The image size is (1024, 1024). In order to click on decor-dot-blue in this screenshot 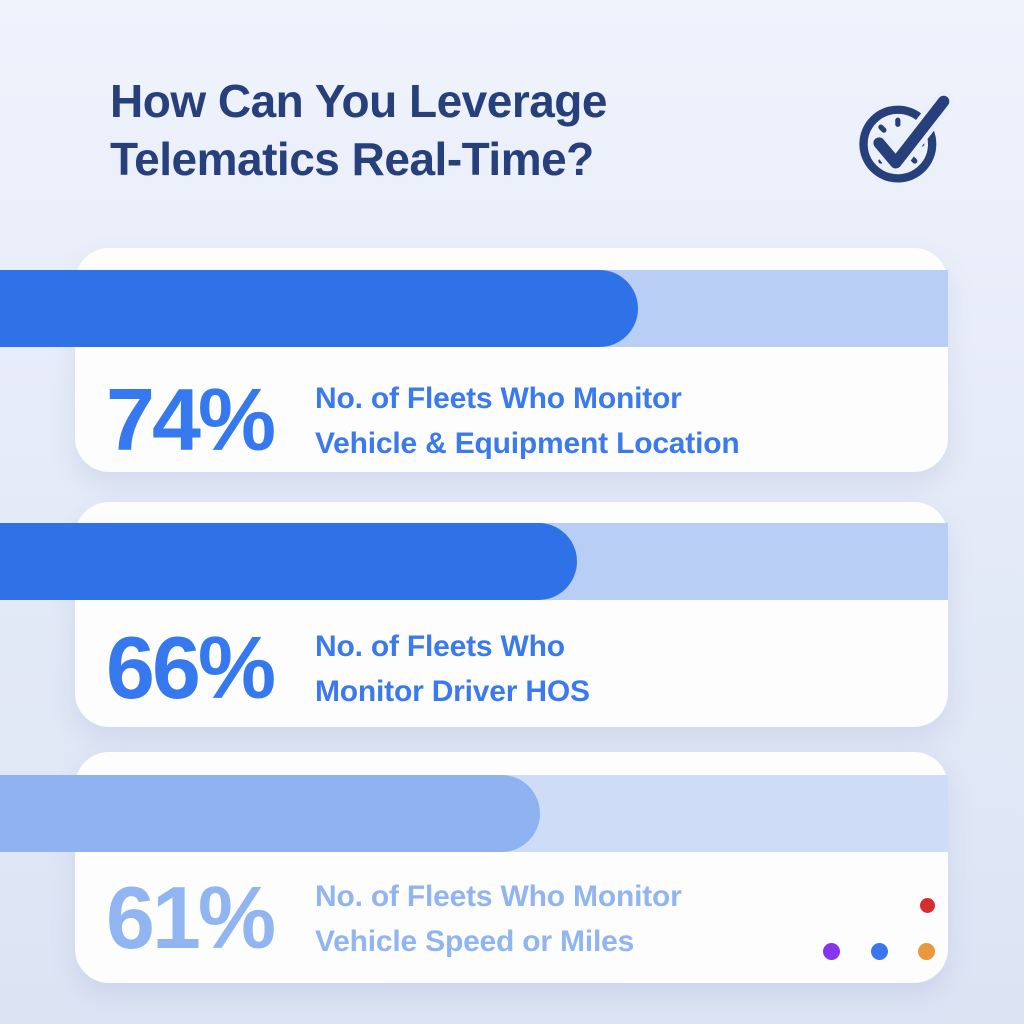, I will do `click(879, 951)`.